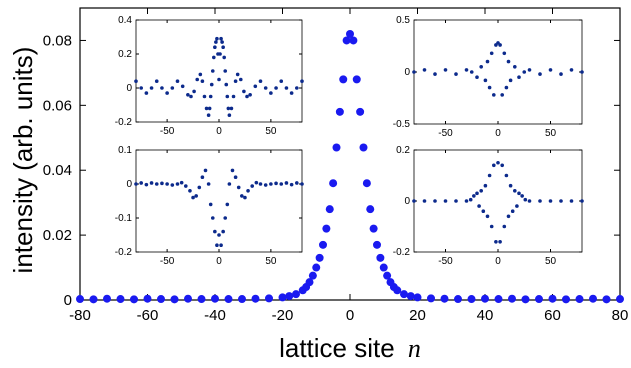  I want to click on inset-bl-y-tick-label: -0.1, so click(124, 218).